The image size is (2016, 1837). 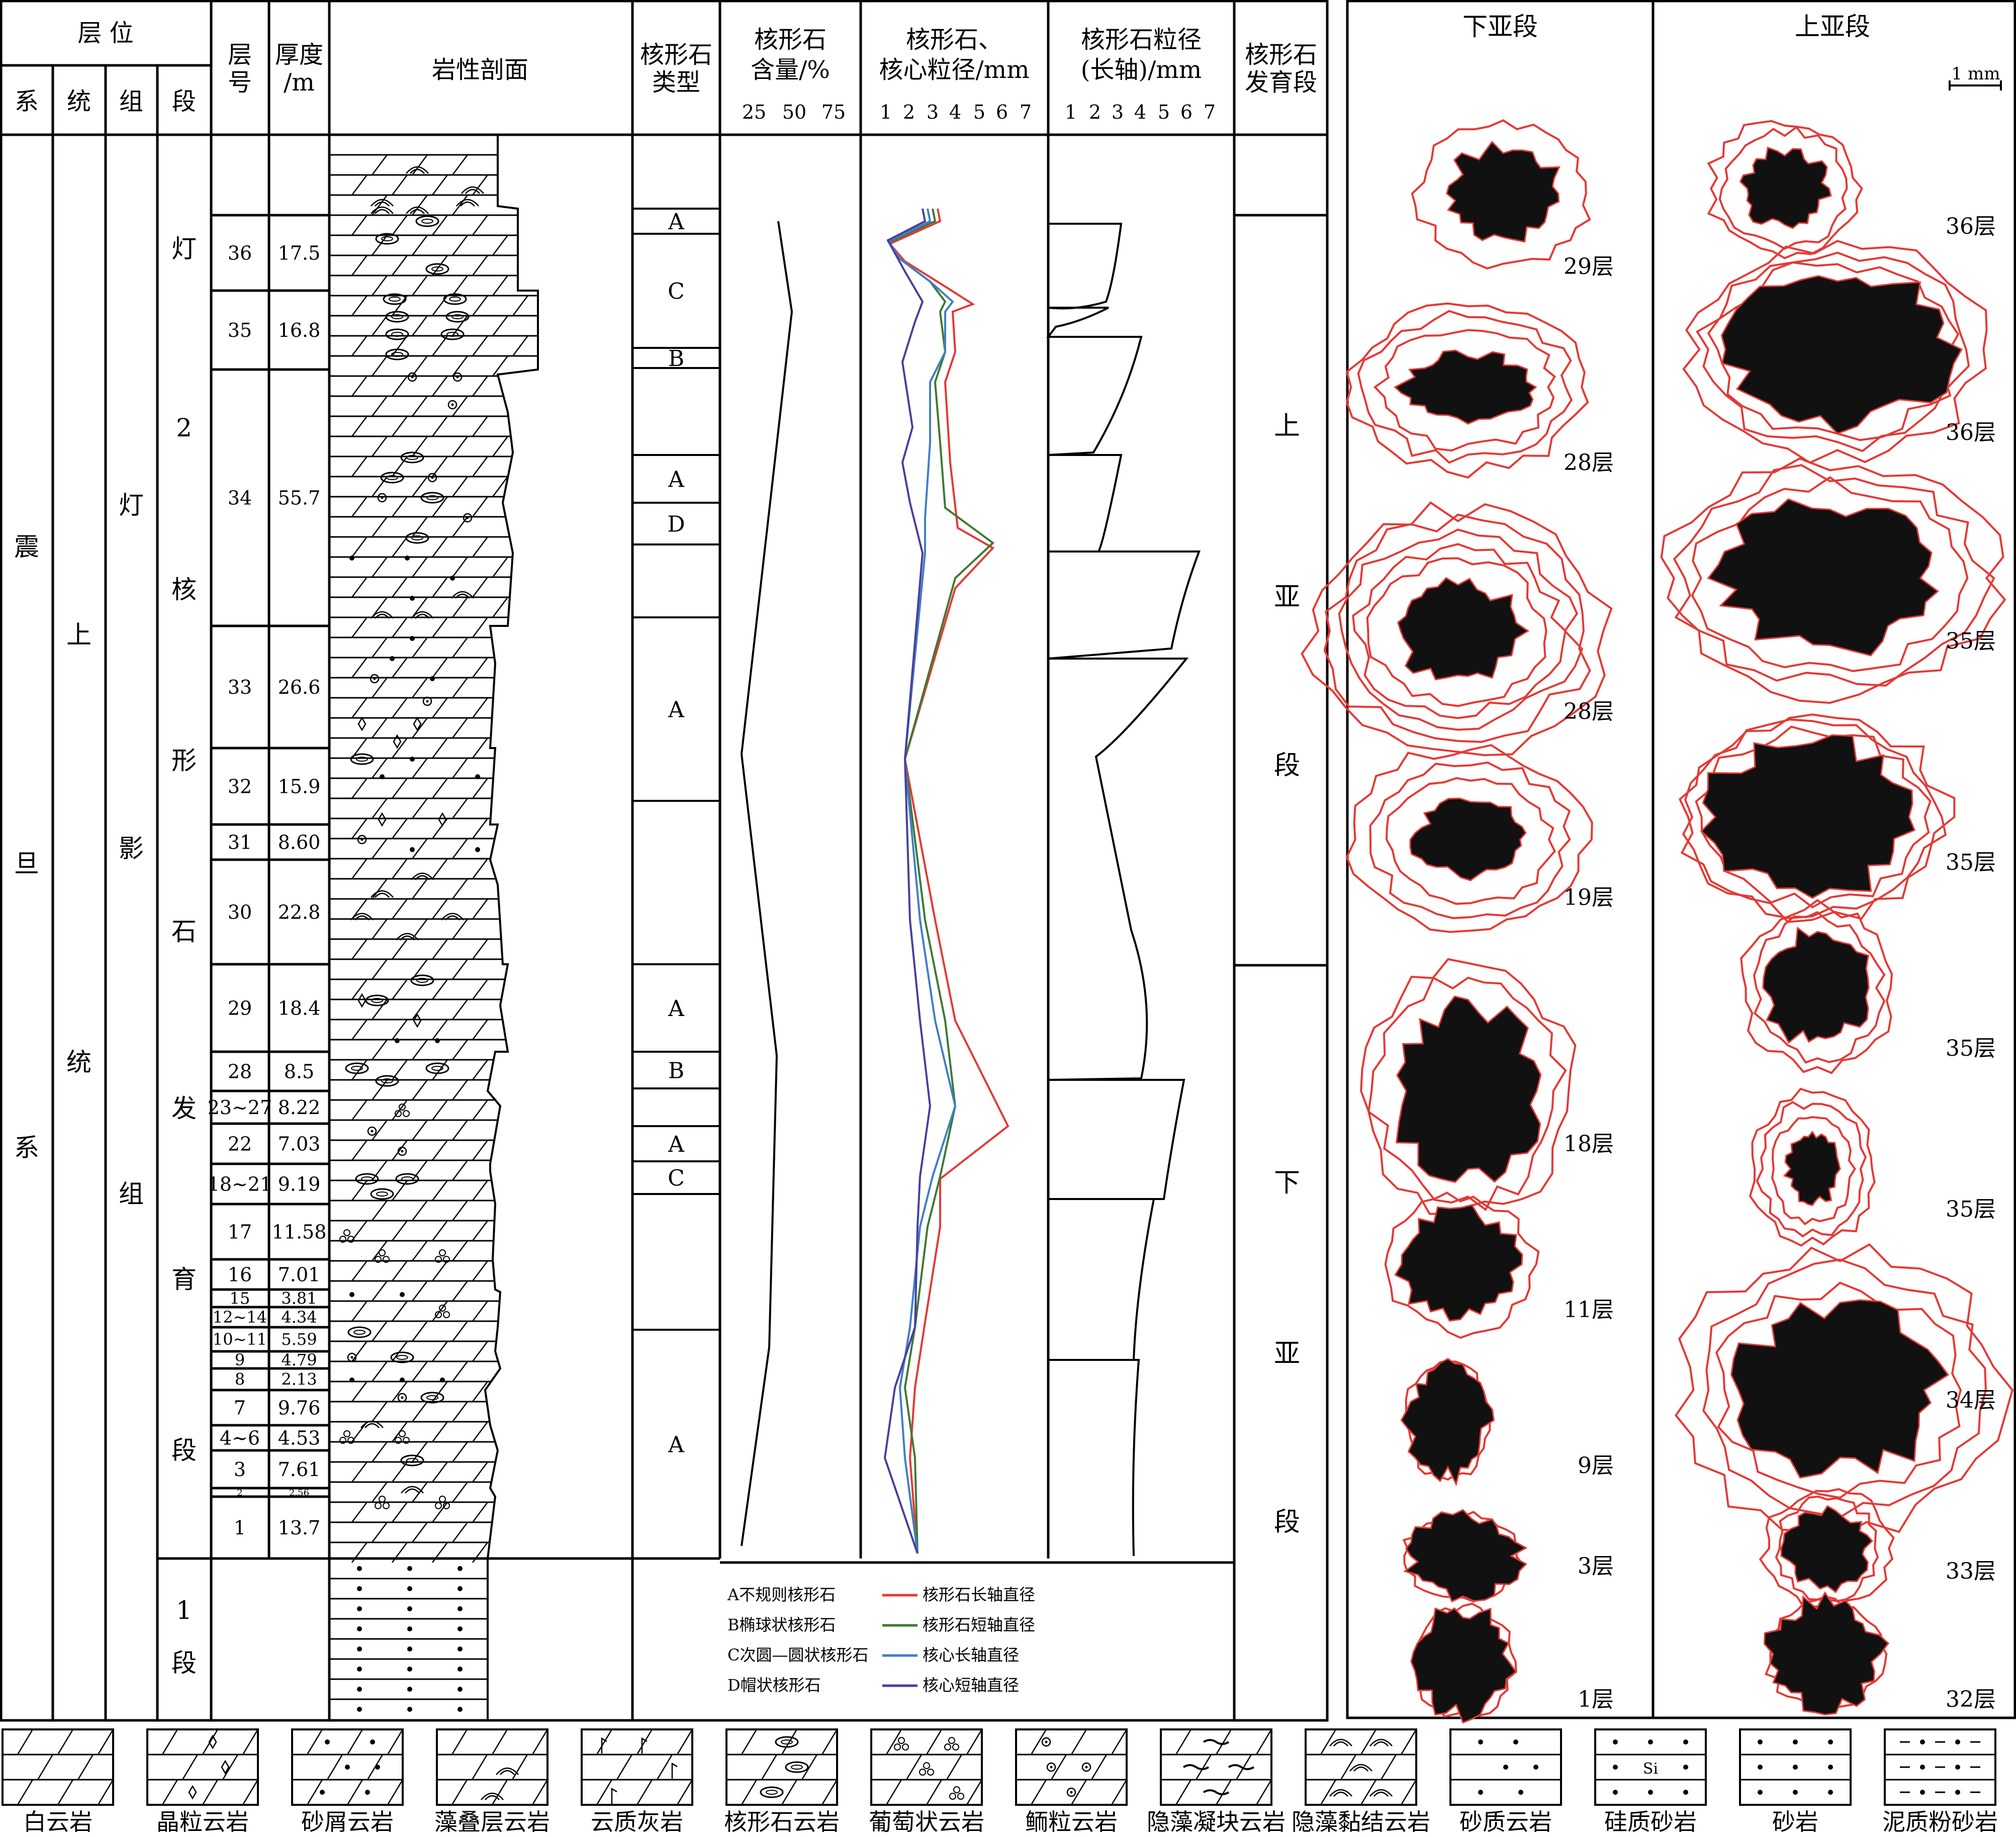 What do you see at coordinates (1002, 112) in the screenshot?
I see `grain-tick: 6` at bounding box center [1002, 112].